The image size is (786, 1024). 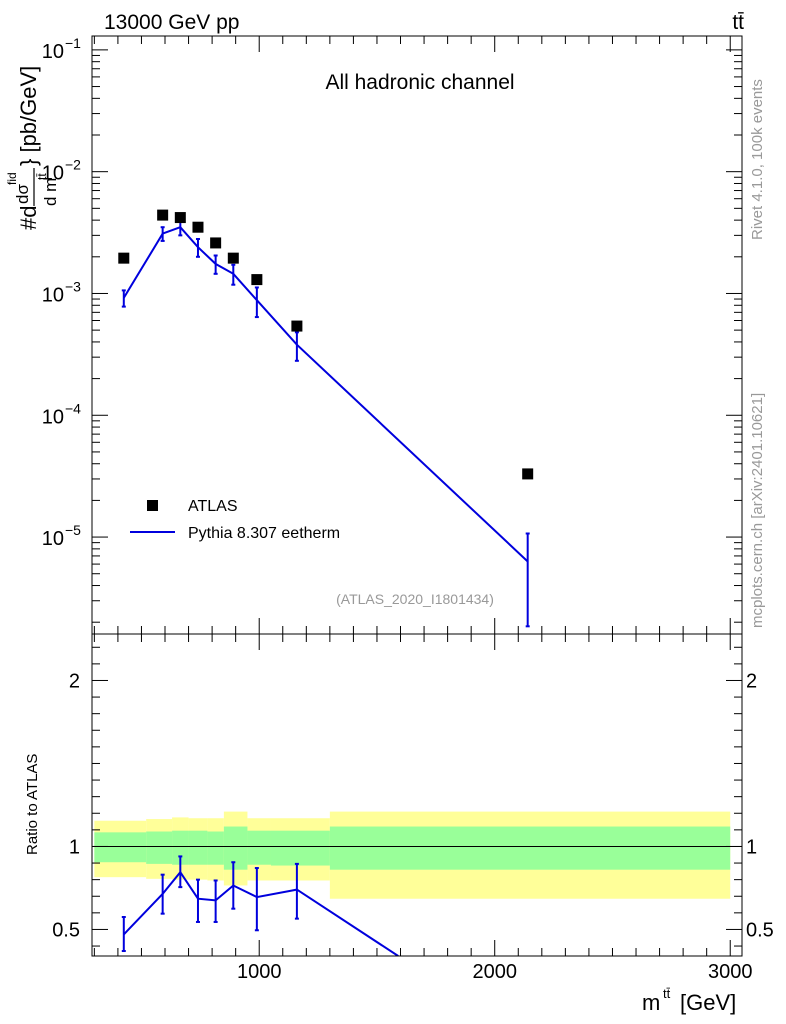 I want to click on ratio-y-tick-label-left: 0.5, so click(x=66, y=930).